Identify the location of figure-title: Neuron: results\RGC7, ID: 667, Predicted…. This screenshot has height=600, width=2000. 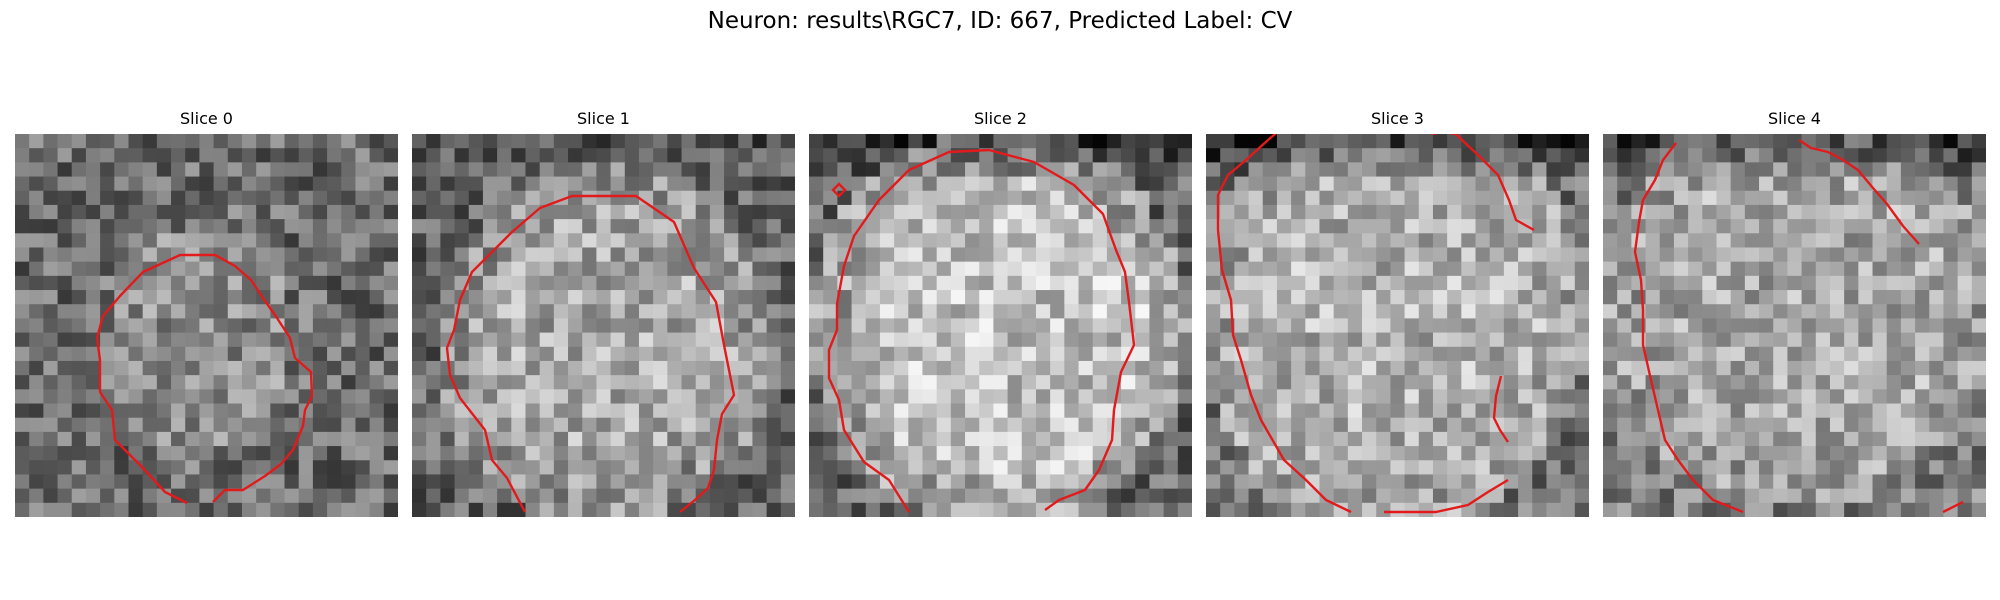
(1000, 21).